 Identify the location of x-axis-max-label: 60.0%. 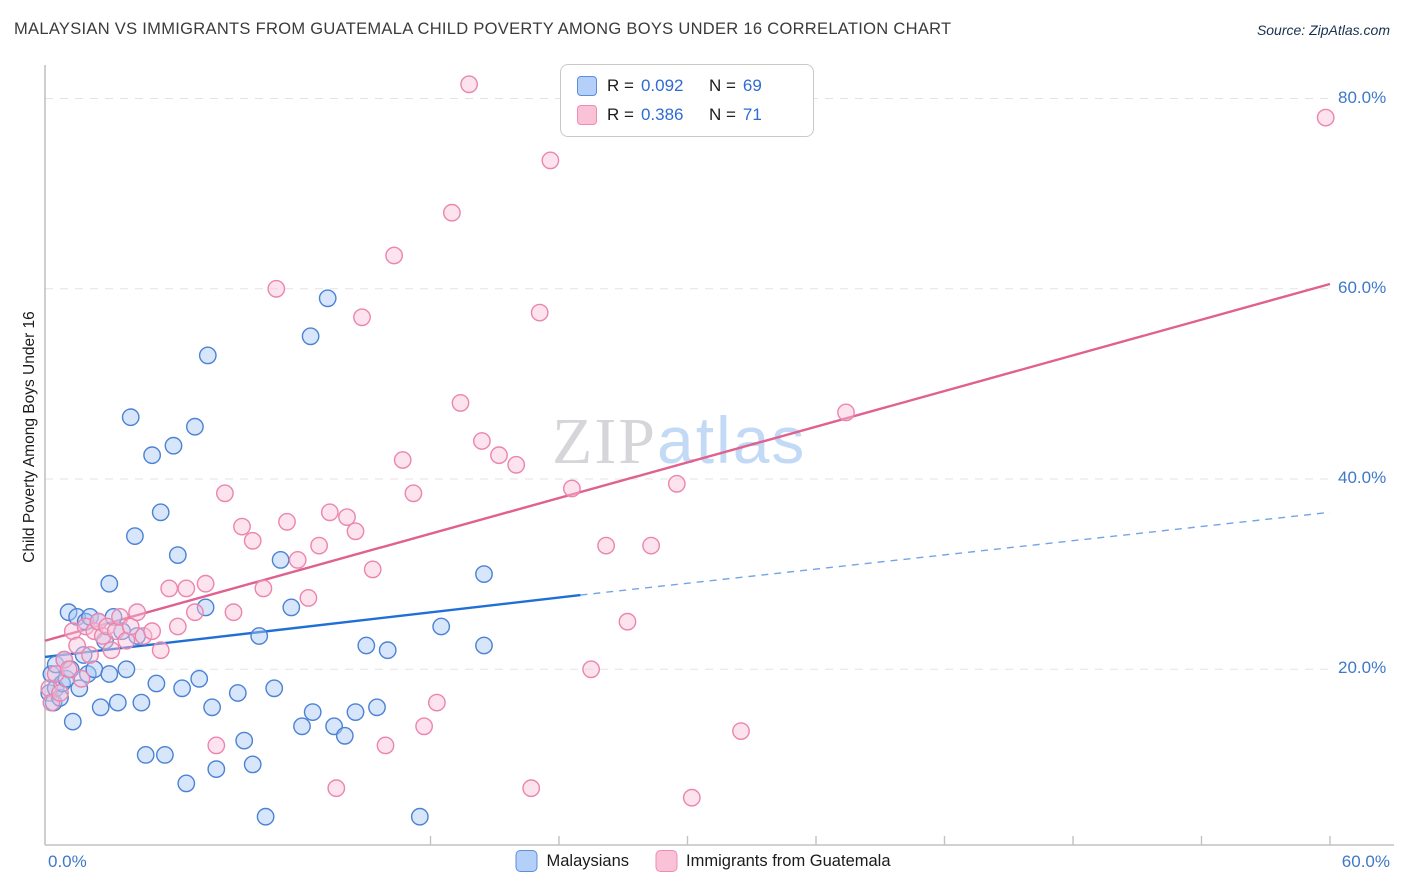
(1365, 861).